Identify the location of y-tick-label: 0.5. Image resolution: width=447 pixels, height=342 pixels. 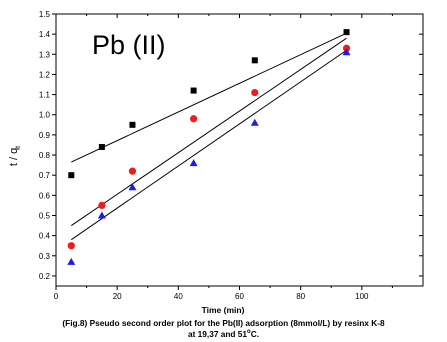
(45, 215).